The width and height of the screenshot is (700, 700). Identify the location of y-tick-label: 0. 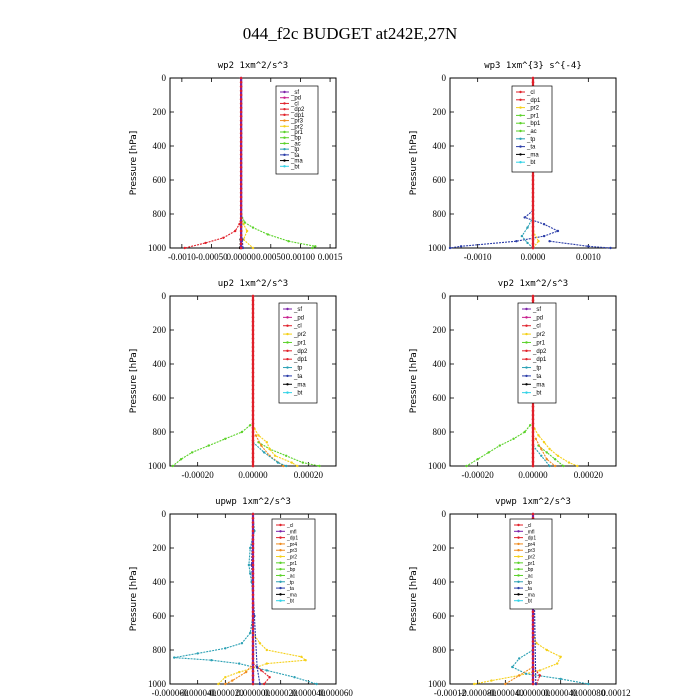
(164, 78).